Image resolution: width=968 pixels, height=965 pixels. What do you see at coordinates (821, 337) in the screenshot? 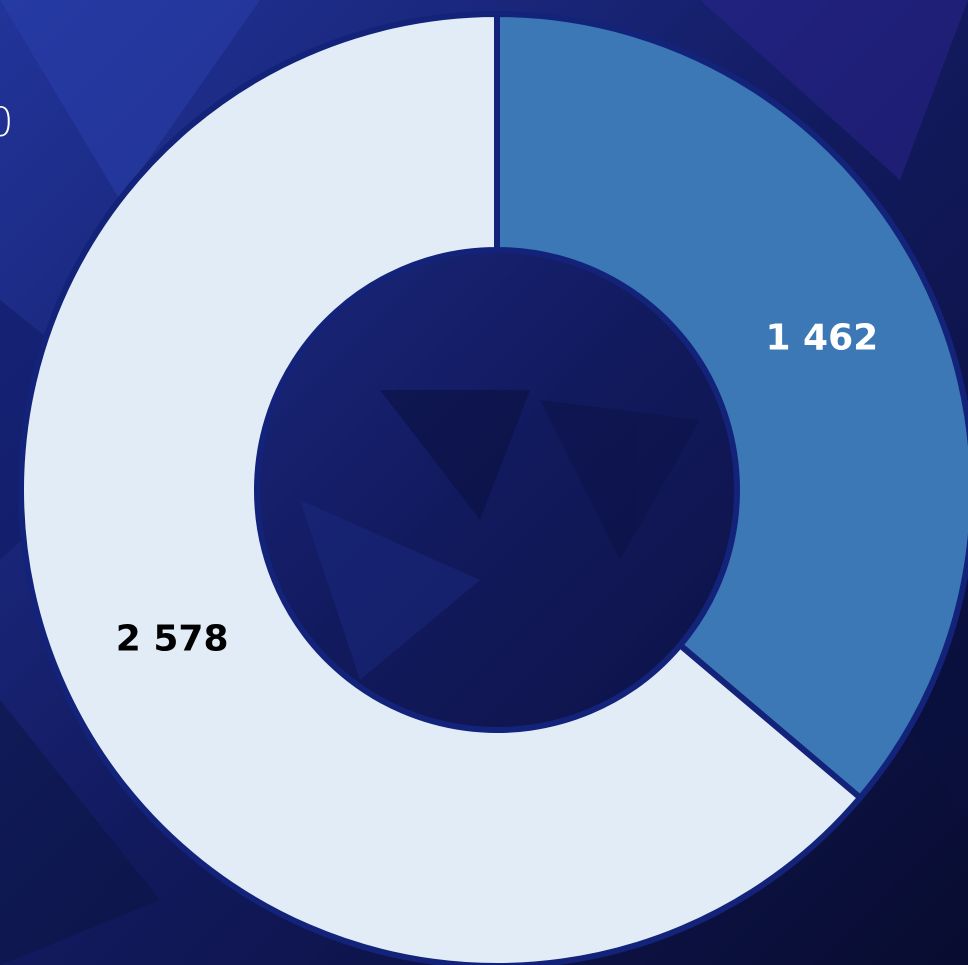
I see `value-label: 1 462` at bounding box center [821, 337].